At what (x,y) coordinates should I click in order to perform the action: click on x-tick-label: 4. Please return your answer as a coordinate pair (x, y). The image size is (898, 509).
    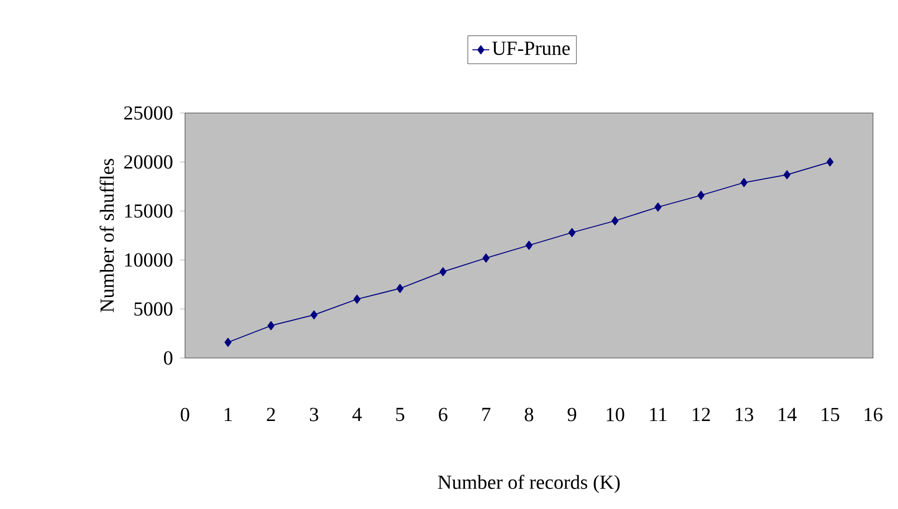
    Looking at the image, I should click on (357, 414).